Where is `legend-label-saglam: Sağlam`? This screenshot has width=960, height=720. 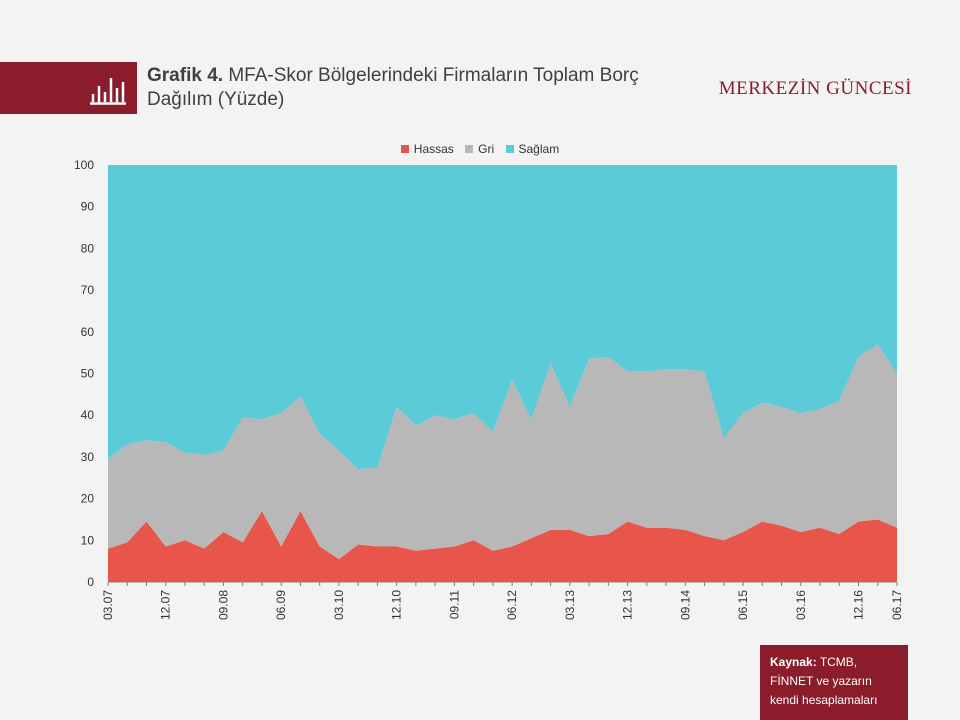 legend-label-saglam: Sağlam is located at coordinates (539, 149).